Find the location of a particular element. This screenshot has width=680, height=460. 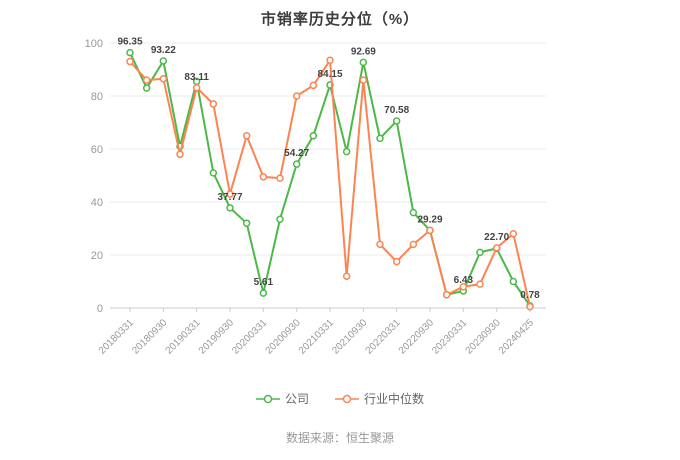

x-axis-tick-label: 20190331 is located at coordinates (184, 337).